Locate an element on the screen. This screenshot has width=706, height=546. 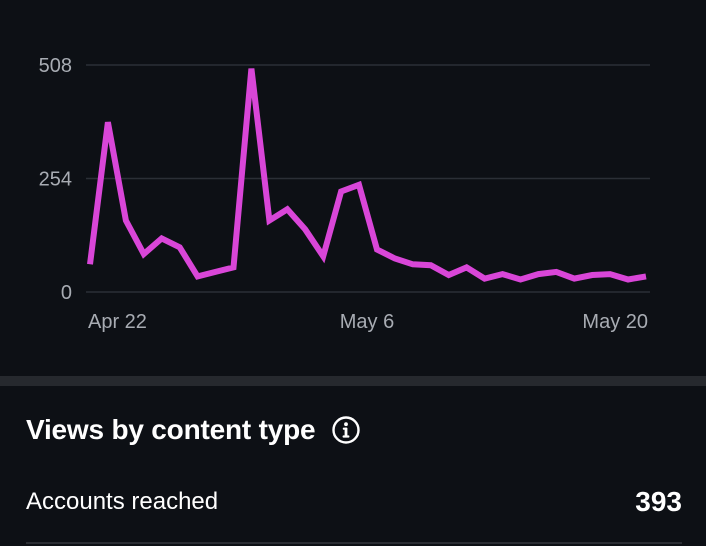
section-divider is located at coordinates (353, 381).